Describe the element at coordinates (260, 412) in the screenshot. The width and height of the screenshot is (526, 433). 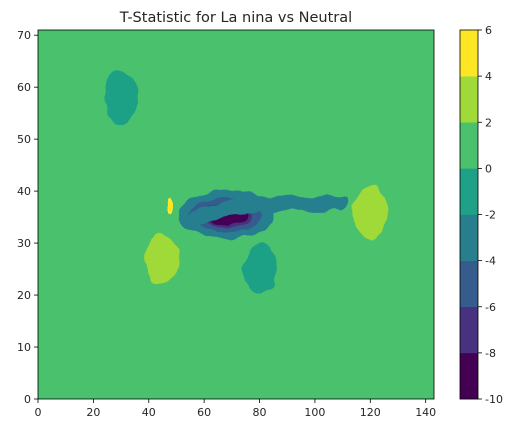
I see `x-tick-label: 80` at that location.